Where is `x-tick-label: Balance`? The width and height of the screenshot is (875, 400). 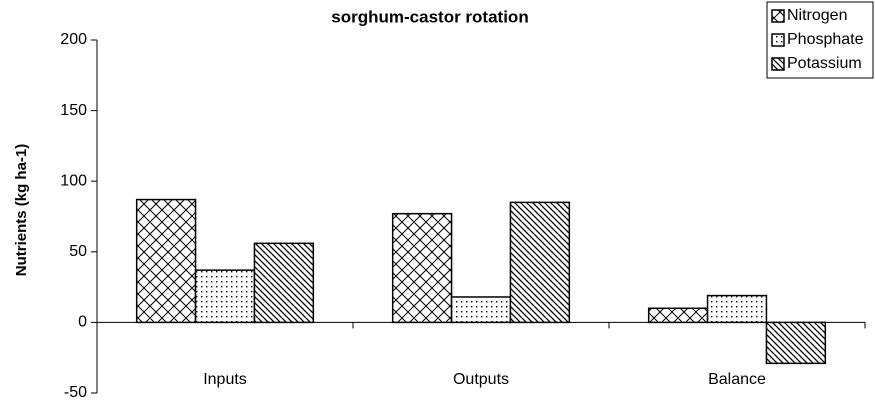
x-tick-label: Balance is located at coordinates (737, 379).